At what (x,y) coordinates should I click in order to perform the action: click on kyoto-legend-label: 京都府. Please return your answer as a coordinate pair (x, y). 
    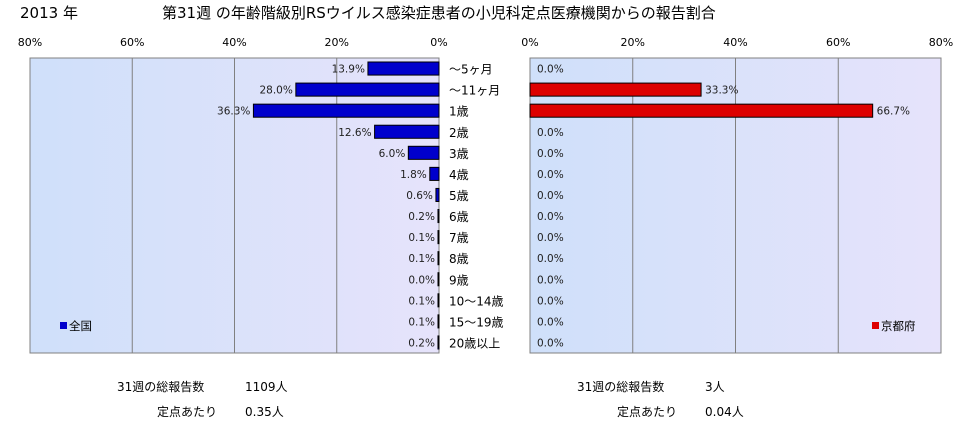
    Looking at the image, I should click on (898, 326).